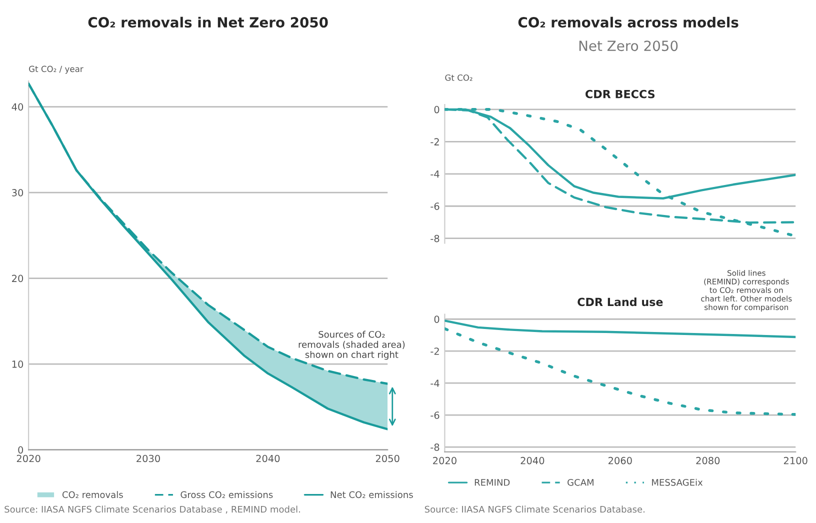 The image size is (816, 523). What do you see at coordinates (152, 510) in the screenshot?
I see `source-note: Source: IIASA NGFS Climate Scenarios Database , REMIND model.` at bounding box center [152, 510].